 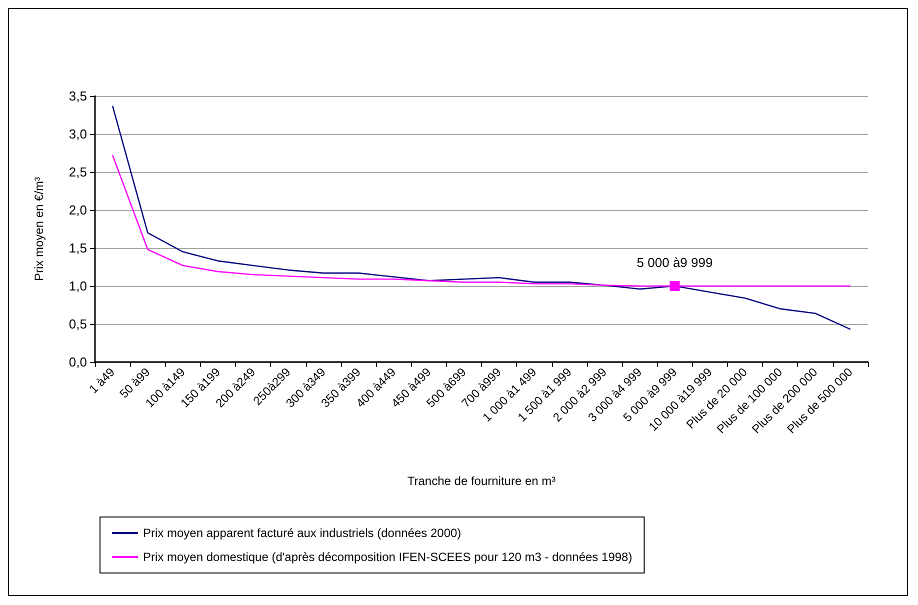 What do you see at coordinates (77, 172) in the screenshot?
I see `y-tick-label: 2,5` at bounding box center [77, 172].